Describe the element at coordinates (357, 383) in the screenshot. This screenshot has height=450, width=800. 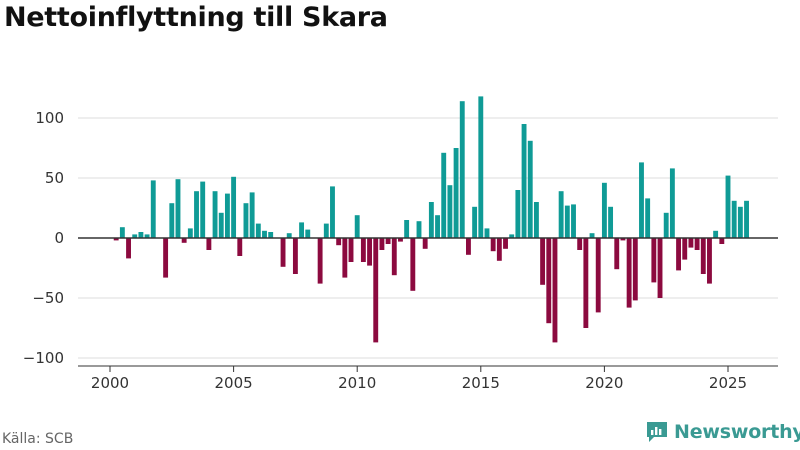
I see `x-tick-label: 2010` at that location.